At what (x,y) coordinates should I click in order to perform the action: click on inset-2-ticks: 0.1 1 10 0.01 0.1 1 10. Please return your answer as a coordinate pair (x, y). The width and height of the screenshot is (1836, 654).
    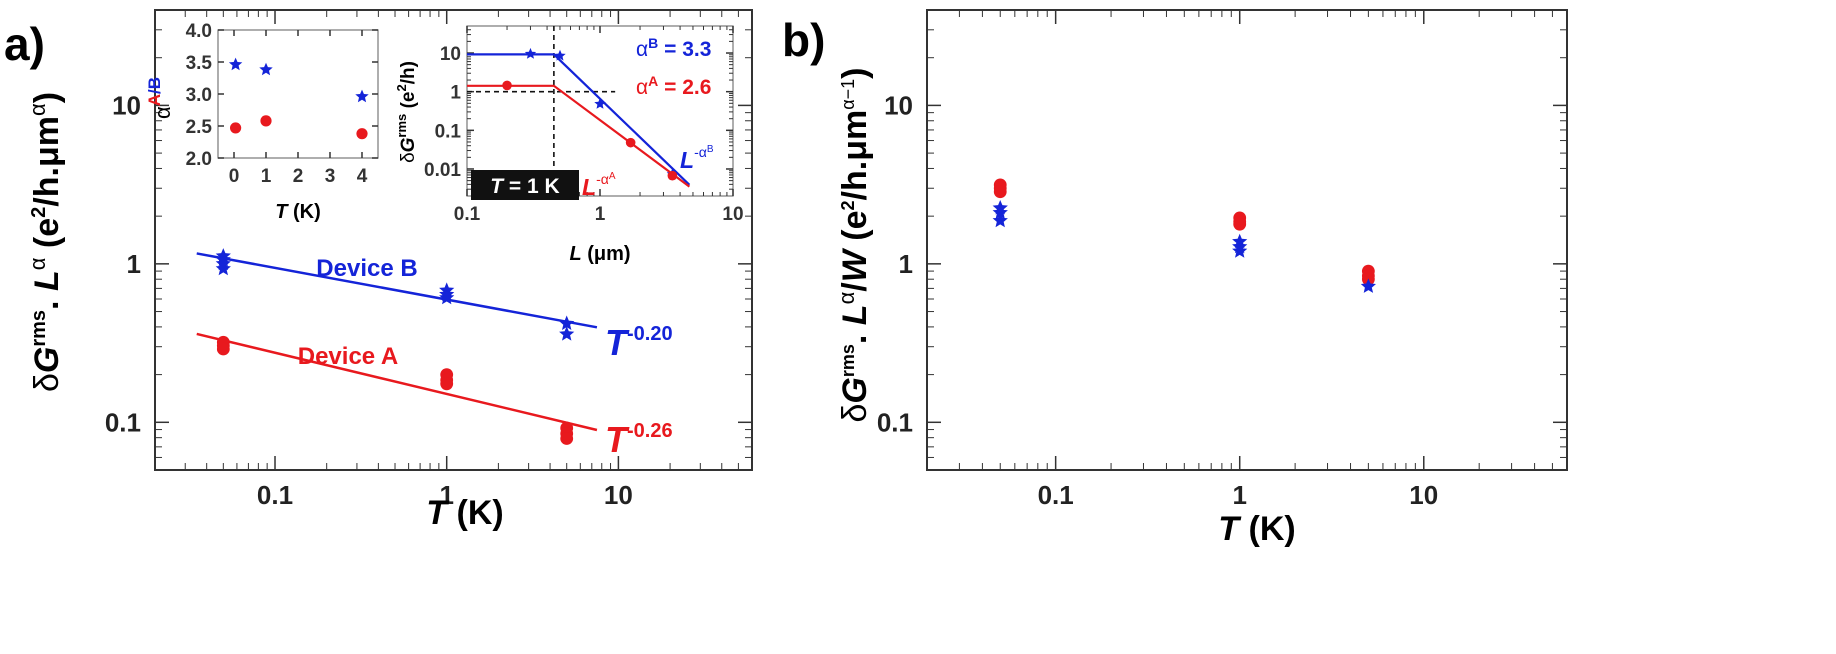
    Looking at the image, I should click on (584, 125).